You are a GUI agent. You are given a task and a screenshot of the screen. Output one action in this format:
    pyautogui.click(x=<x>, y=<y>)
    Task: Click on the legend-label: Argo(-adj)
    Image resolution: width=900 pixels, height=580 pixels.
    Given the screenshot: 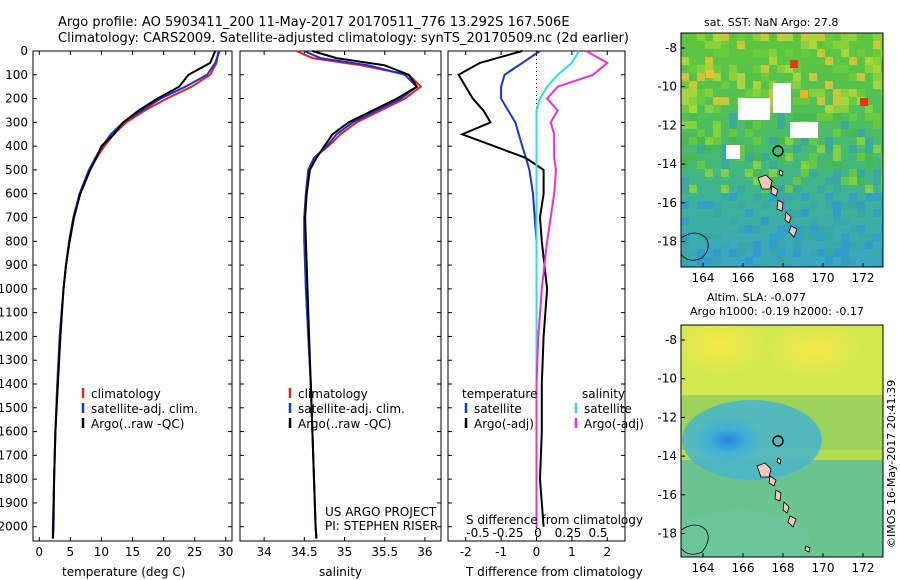 What is the action you would take?
    pyautogui.click(x=504, y=424)
    